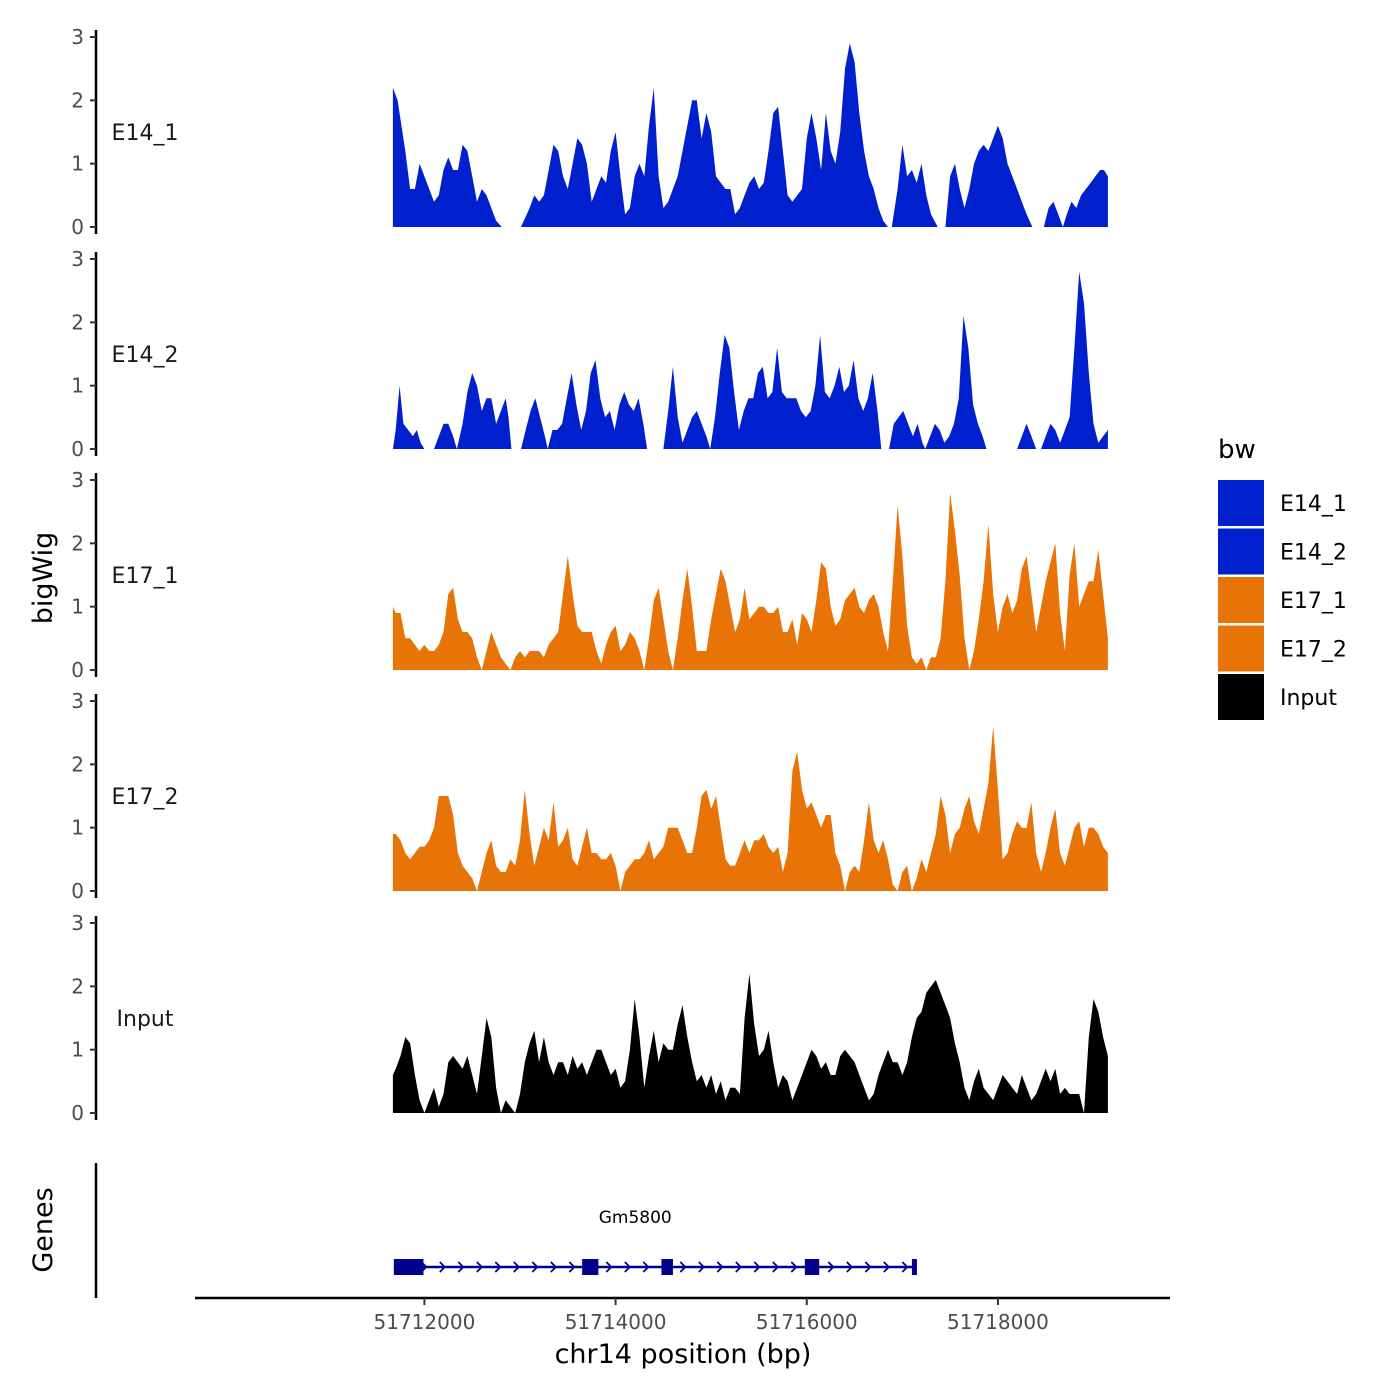  I want to click on genes-axis-title: Genes, so click(43, 1229).